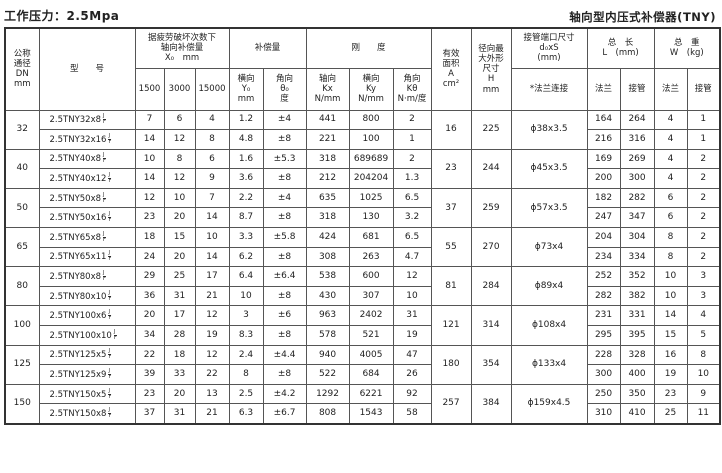 This screenshot has width=722, height=473. What do you see at coordinates (246, 89) in the screenshot?
I see `header-y0: 横向 Y₀ mm` at bounding box center [246, 89].